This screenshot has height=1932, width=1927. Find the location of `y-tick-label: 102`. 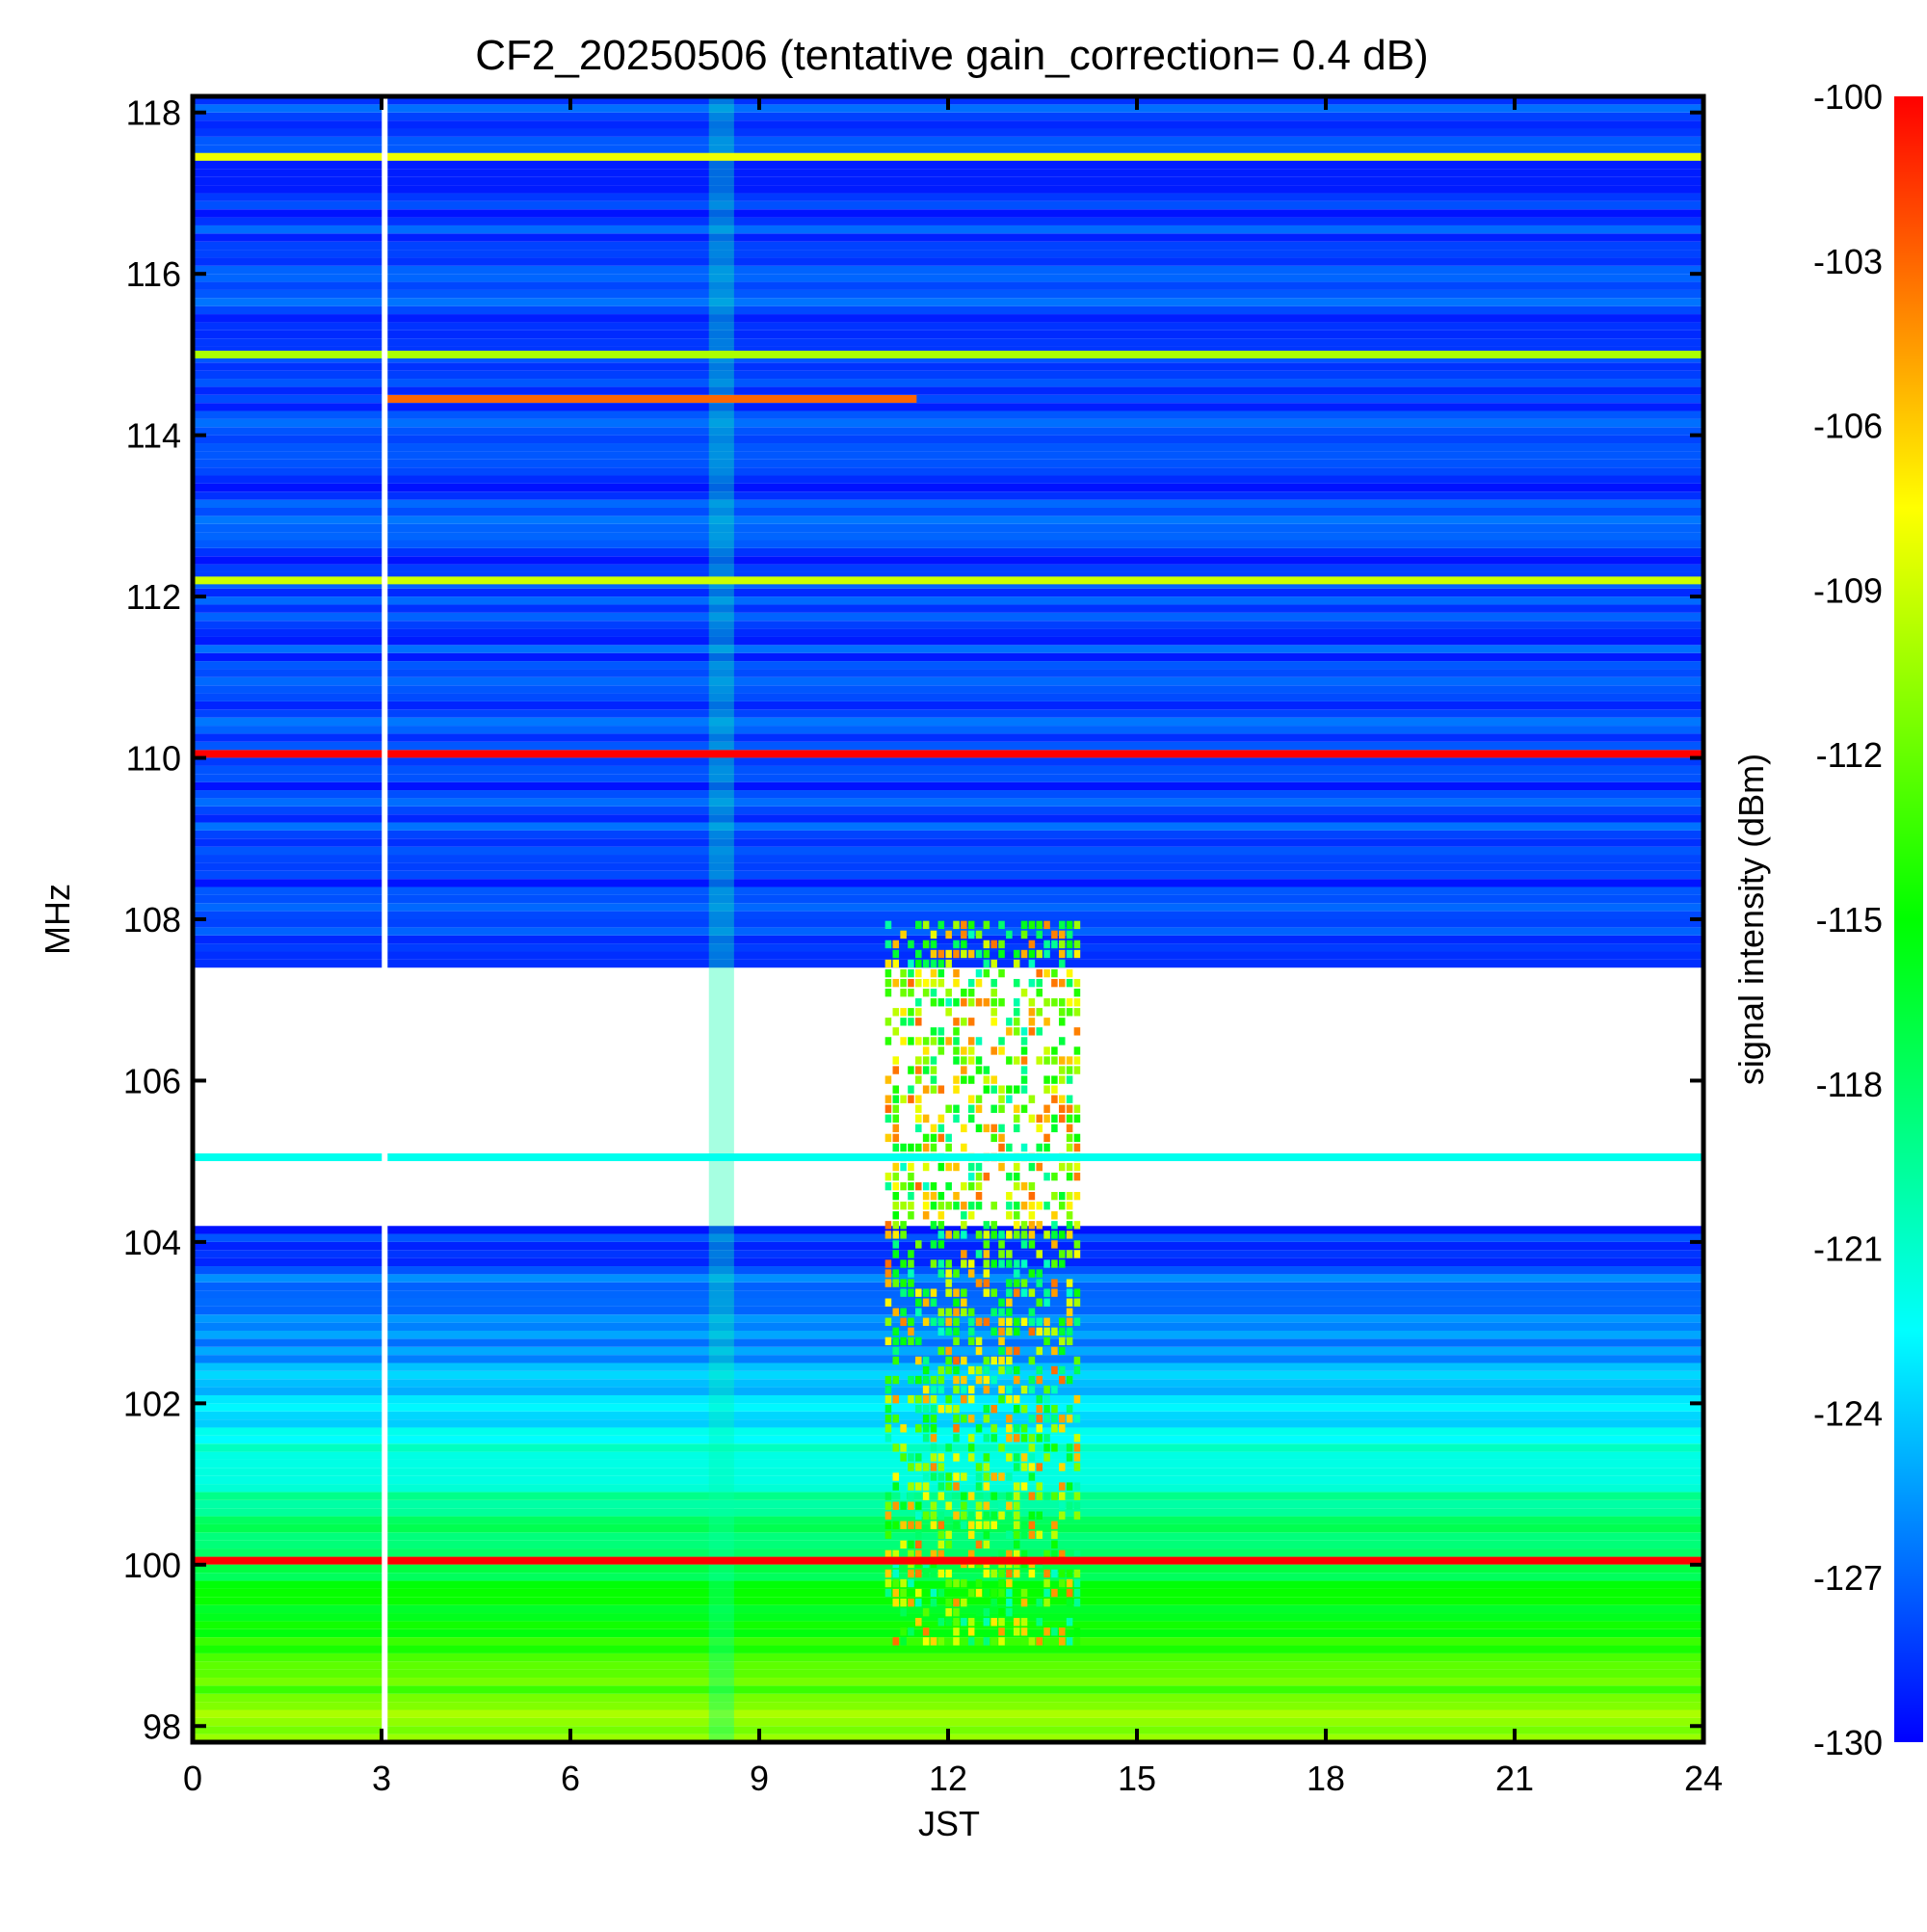

y-tick-label: 102 is located at coordinates (152, 1403).